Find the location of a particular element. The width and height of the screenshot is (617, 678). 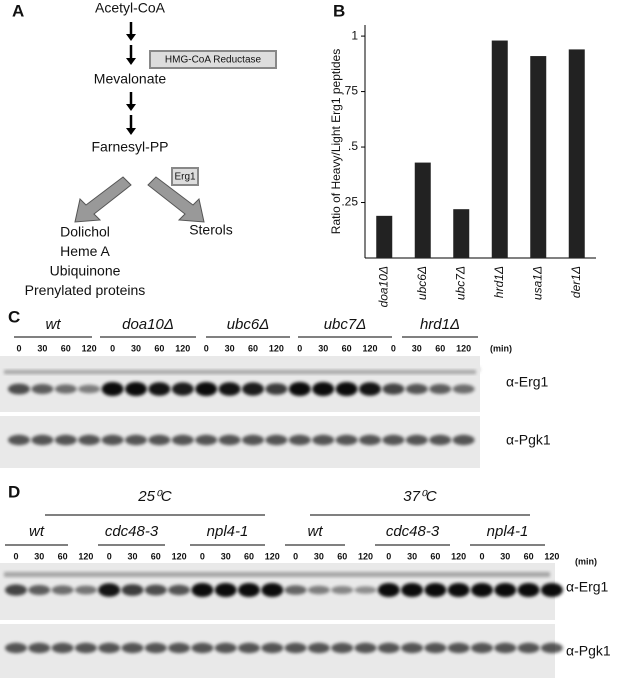

product: Sterols is located at coordinates (211, 230).